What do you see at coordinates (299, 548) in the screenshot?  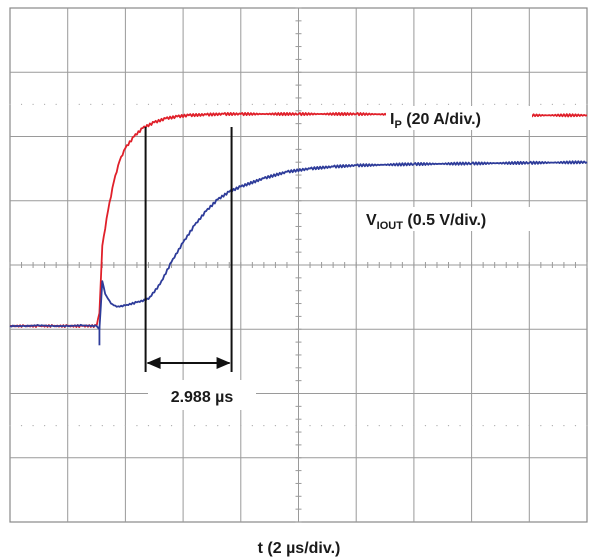 I see `x-axis-label: t (2 µs/div.)` at bounding box center [299, 548].